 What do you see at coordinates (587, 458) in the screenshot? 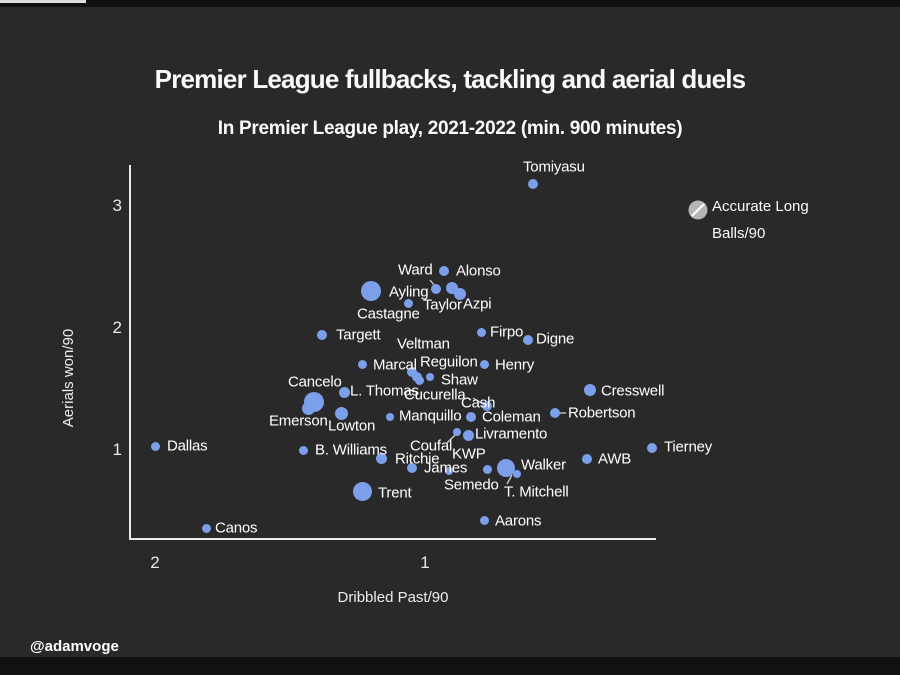
I see `point-awb` at bounding box center [587, 458].